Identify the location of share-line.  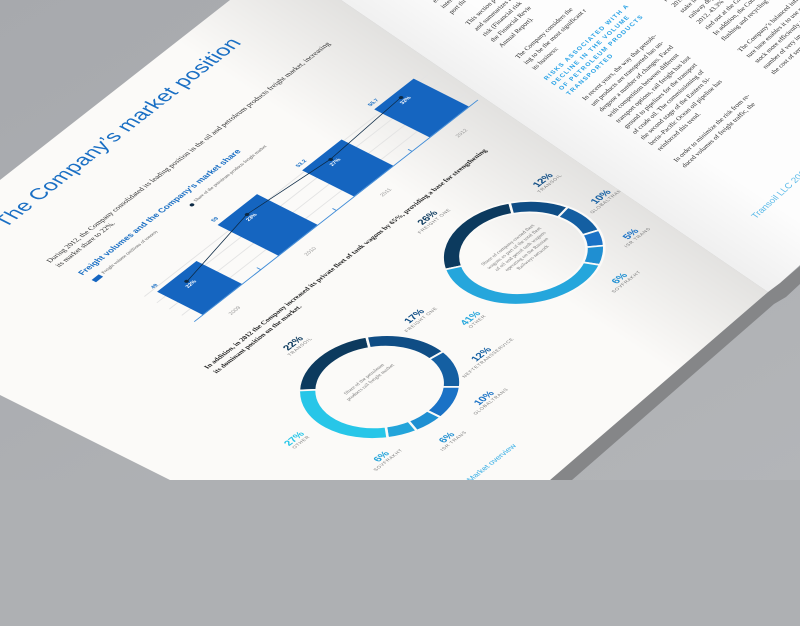
(294, 189).